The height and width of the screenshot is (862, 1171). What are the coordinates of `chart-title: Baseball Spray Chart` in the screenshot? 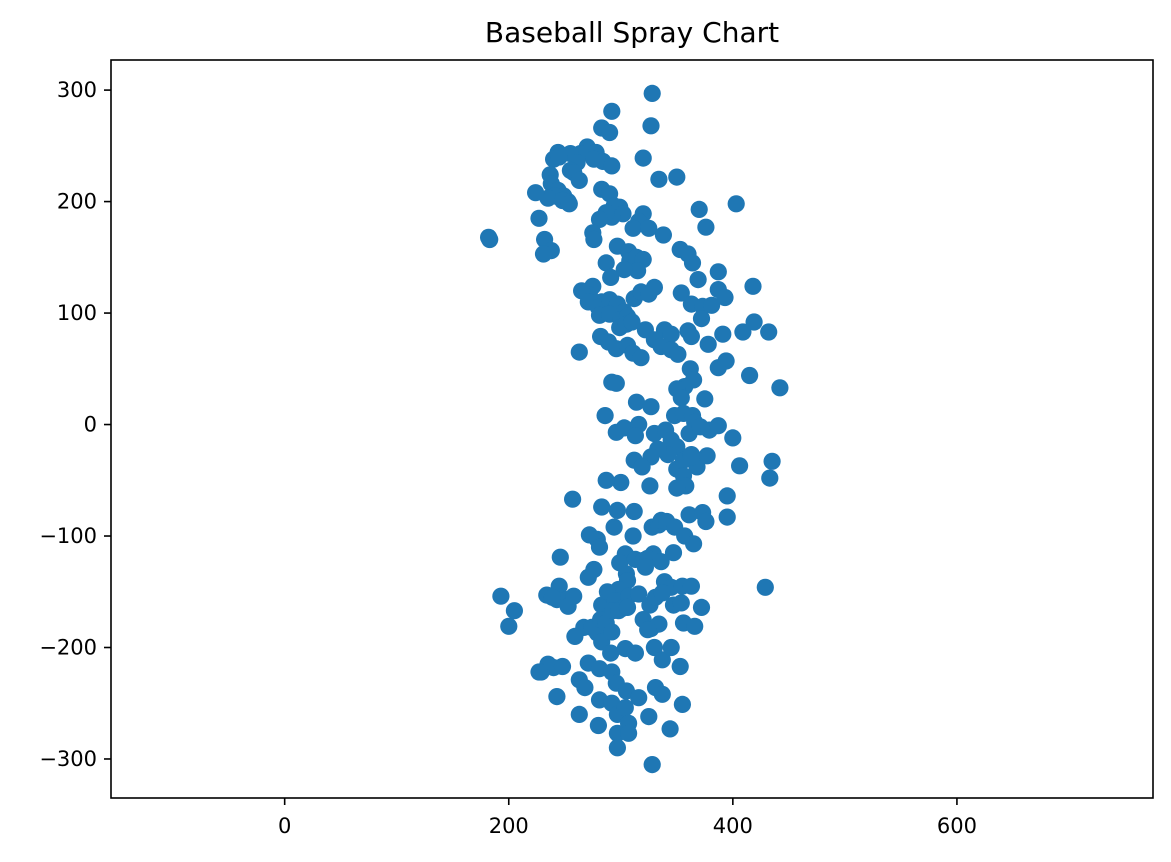 It's located at (632, 32).